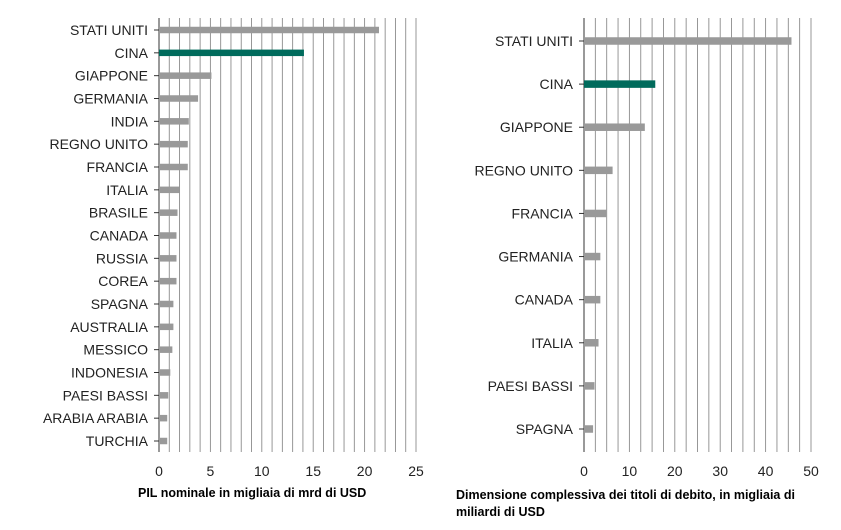  What do you see at coordinates (96, 418) in the screenshot?
I see `gdp-category-label: ARABIA ARABIA` at bounding box center [96, 418].